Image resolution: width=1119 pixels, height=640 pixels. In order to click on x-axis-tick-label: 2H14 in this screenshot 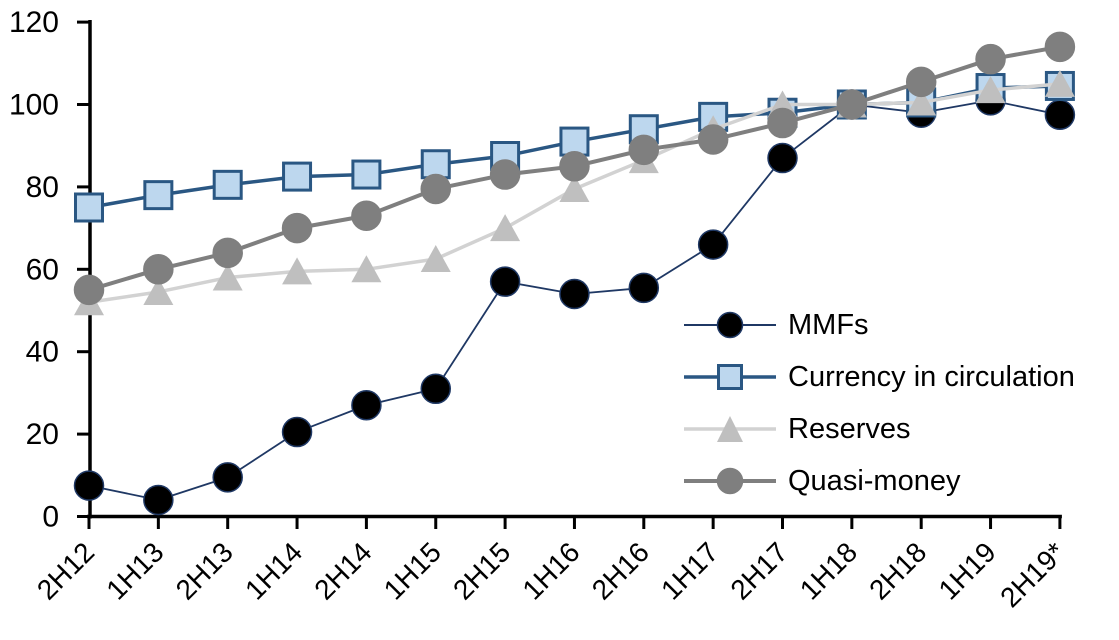, I will do `click(342, 570)`.